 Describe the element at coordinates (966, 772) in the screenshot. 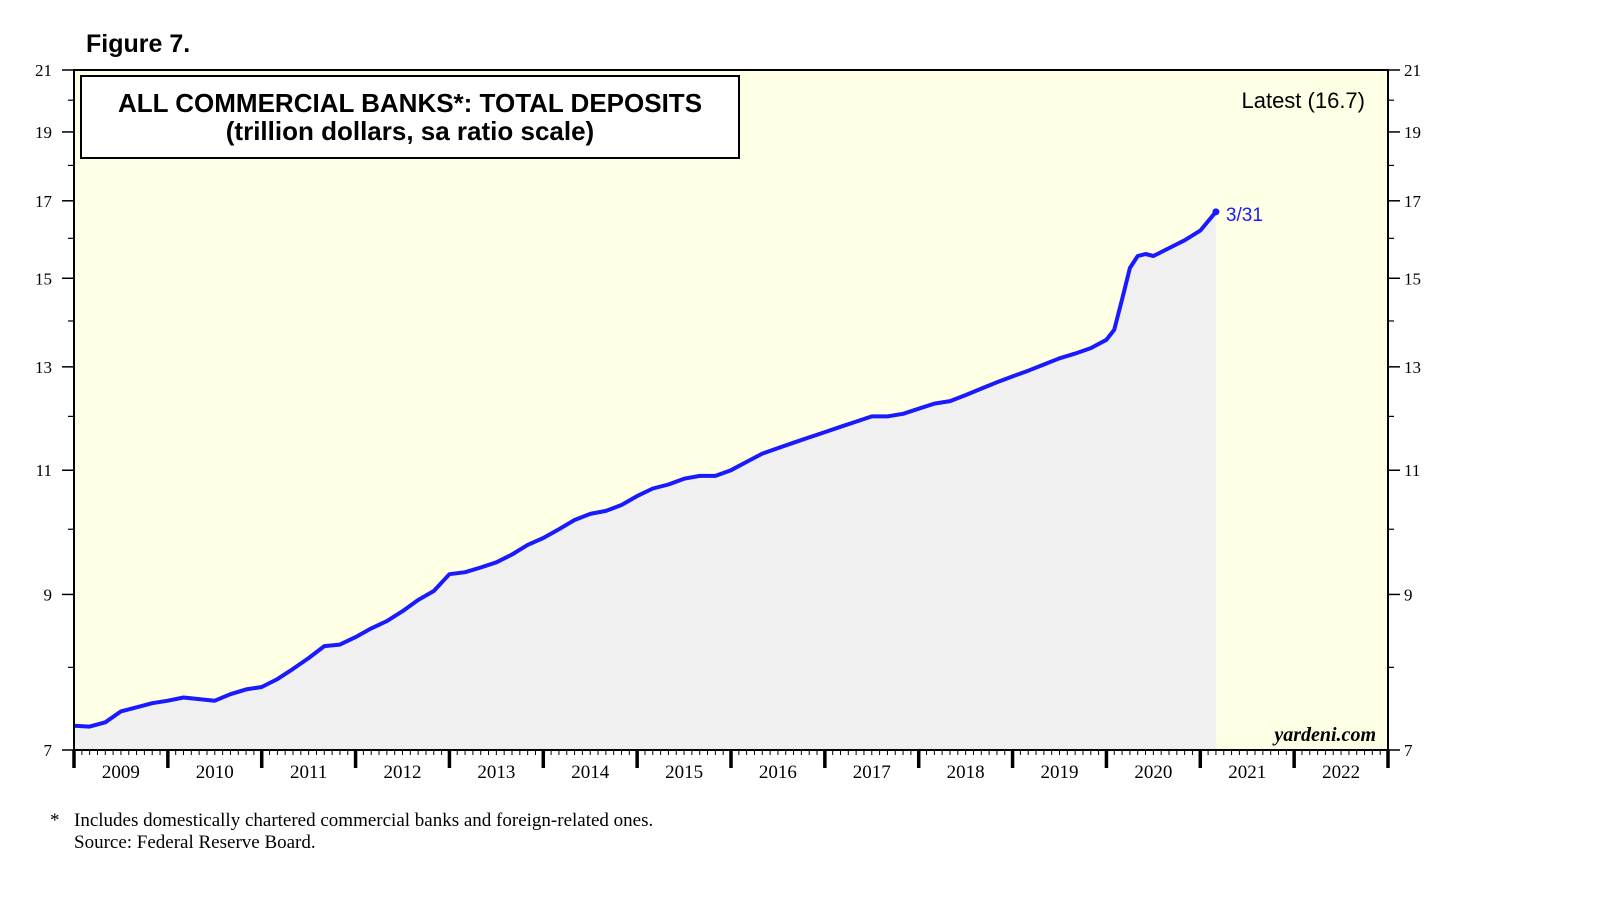

I see `x-tick-label: 2018` at that location.